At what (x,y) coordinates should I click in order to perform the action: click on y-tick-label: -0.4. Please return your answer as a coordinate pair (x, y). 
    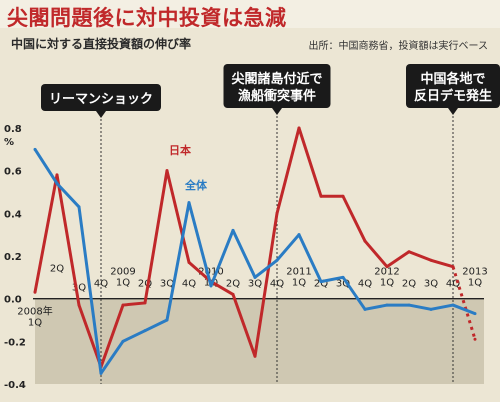
    Looking at the image, I should click on (15, 385).